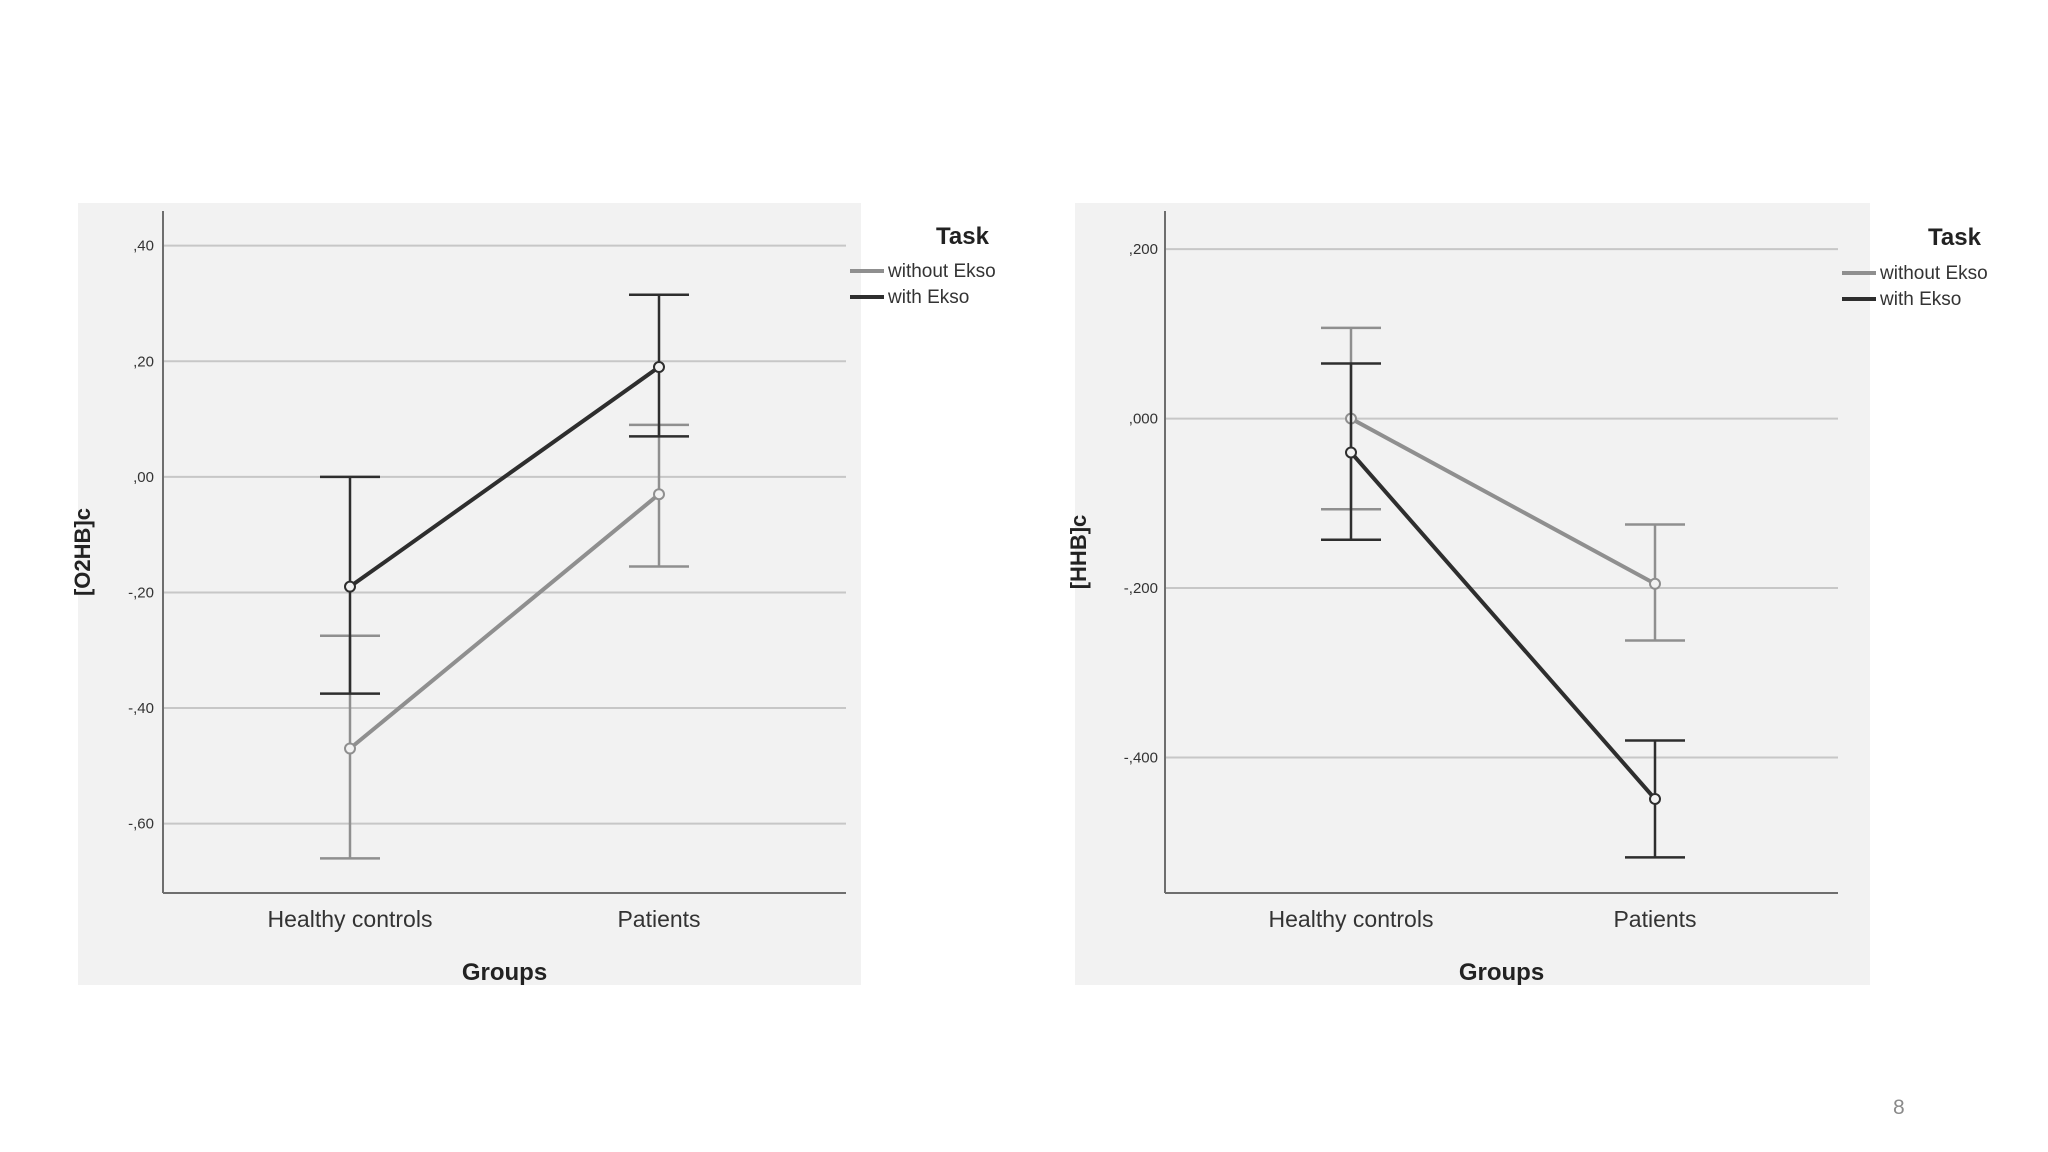 This screenshot has width=2048, height=1152. Describe the element at coordinates (143, 246) in the screenshot. I see `y-tick-label: ,40` at that location.